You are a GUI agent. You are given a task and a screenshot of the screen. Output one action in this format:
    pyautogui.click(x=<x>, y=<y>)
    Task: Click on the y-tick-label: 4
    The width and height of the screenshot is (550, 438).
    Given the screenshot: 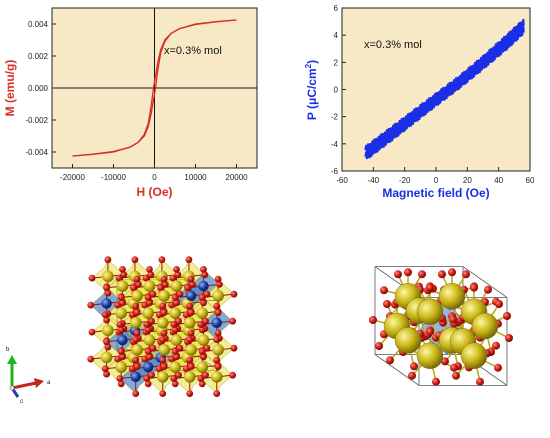 What is the action you would take?
    pyautogui.click(x=336, y=35)
    